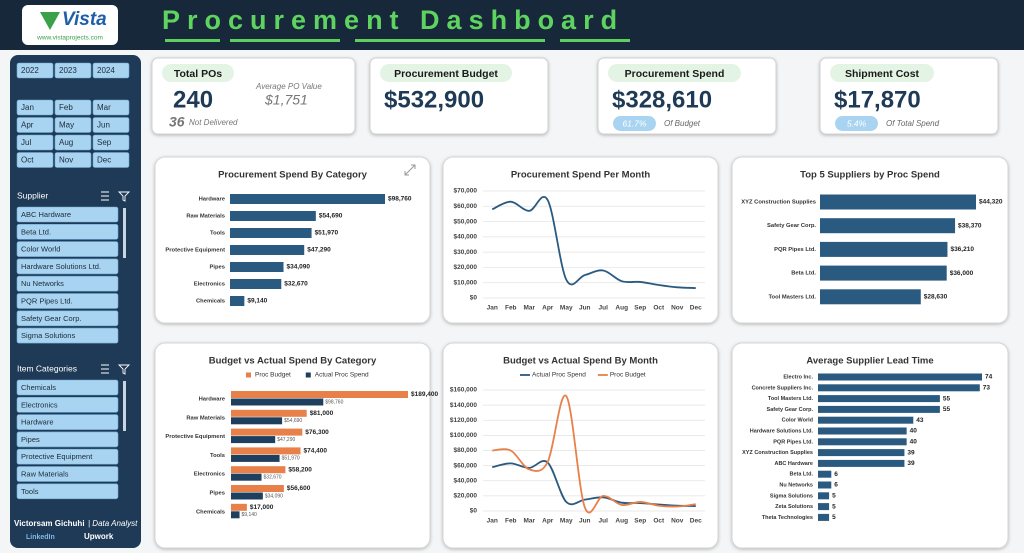 This screenshot has height=553, width=1024. What do you see at coordinates (37, 422) in the screenshot?
I see `slicer-label: Hardware` at bounding box center [37, 422].